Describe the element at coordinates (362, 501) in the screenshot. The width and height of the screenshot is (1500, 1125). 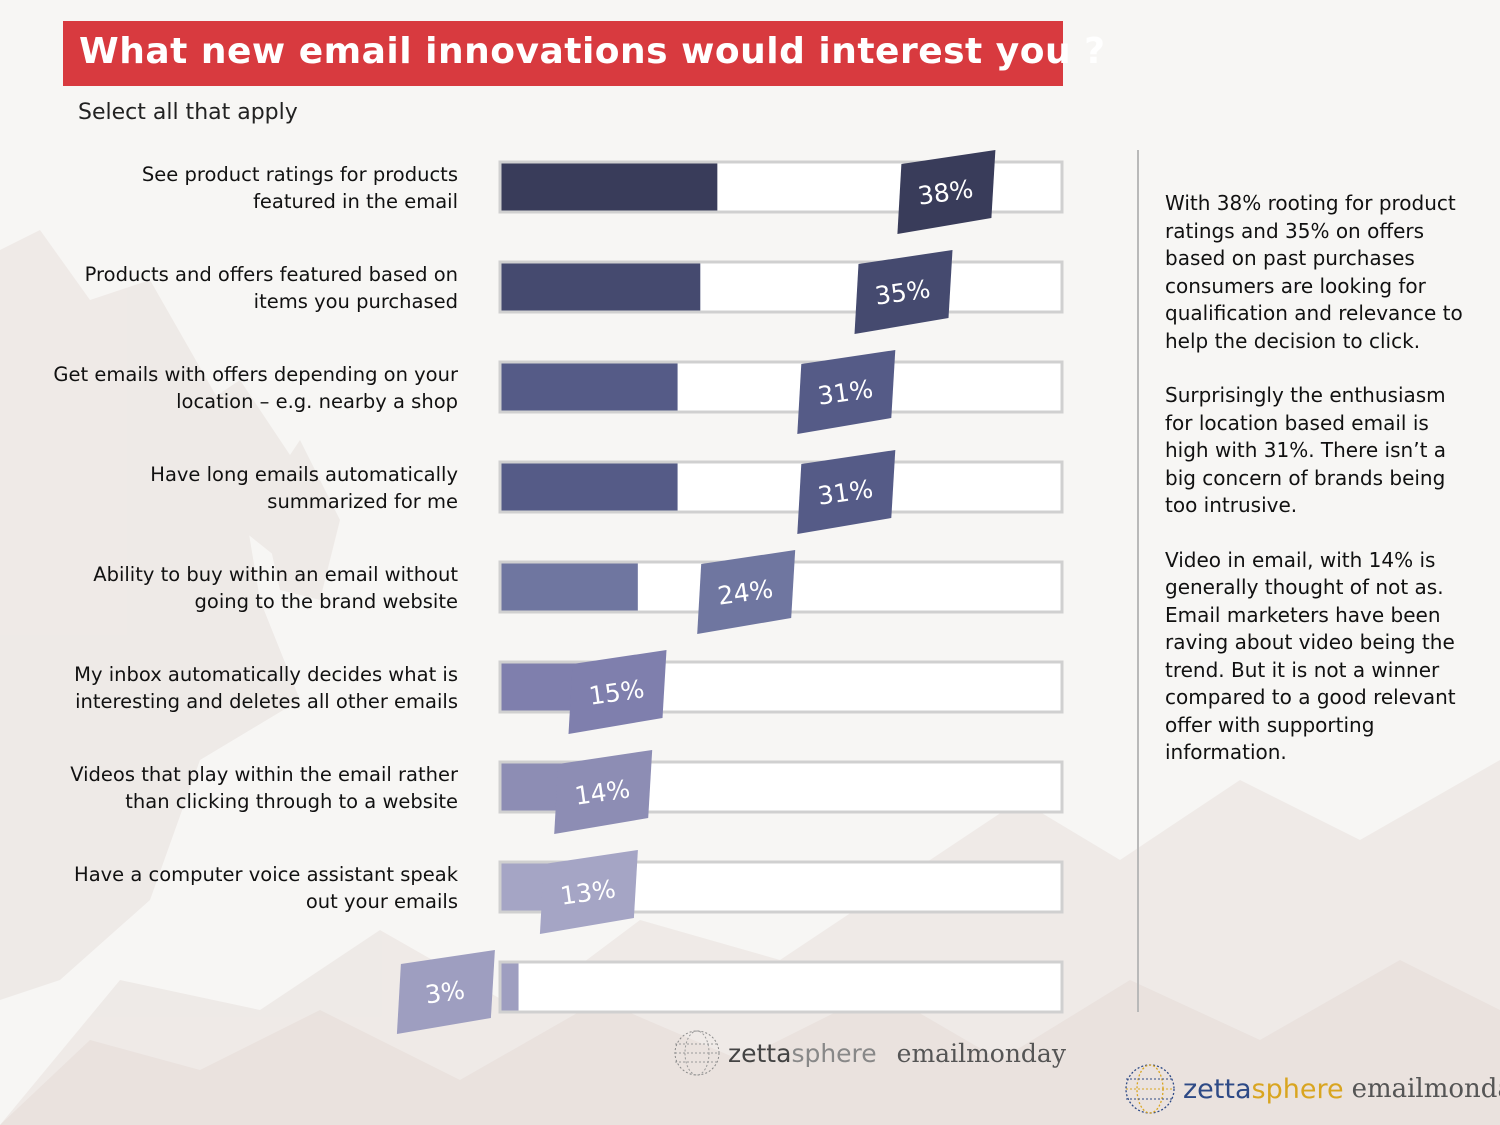
I see `category-label: summarized for me` at that location.